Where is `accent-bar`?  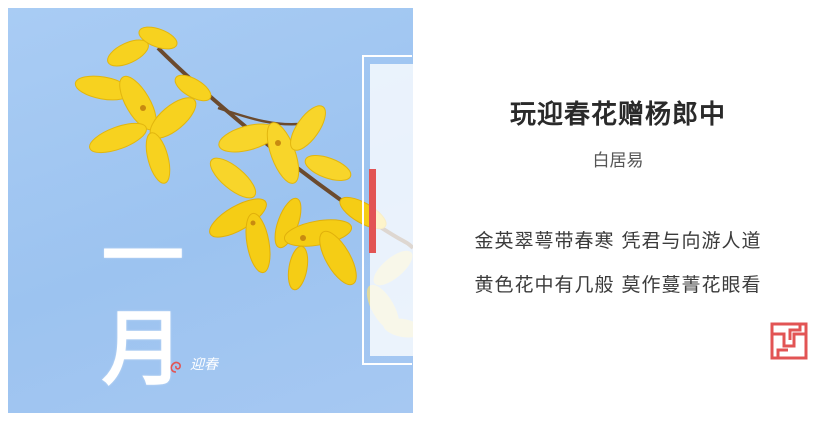
accent-bar is located at coordinates (372, 211).